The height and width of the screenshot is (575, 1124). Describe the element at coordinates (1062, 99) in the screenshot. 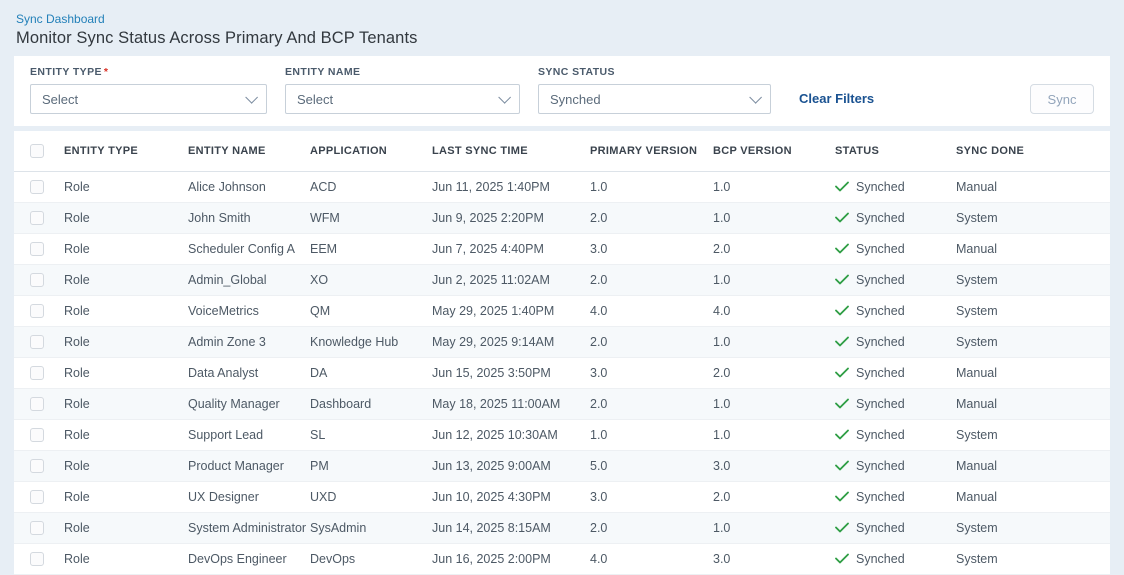

I see `sync-button: Sync` at that location.